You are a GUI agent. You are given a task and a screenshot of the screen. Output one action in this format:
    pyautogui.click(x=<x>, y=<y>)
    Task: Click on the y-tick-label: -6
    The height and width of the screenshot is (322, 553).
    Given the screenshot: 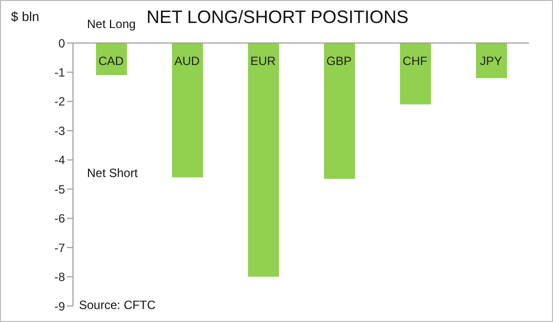 What is the action you would take?
    pyautogui.click(x=60, y=219)
    